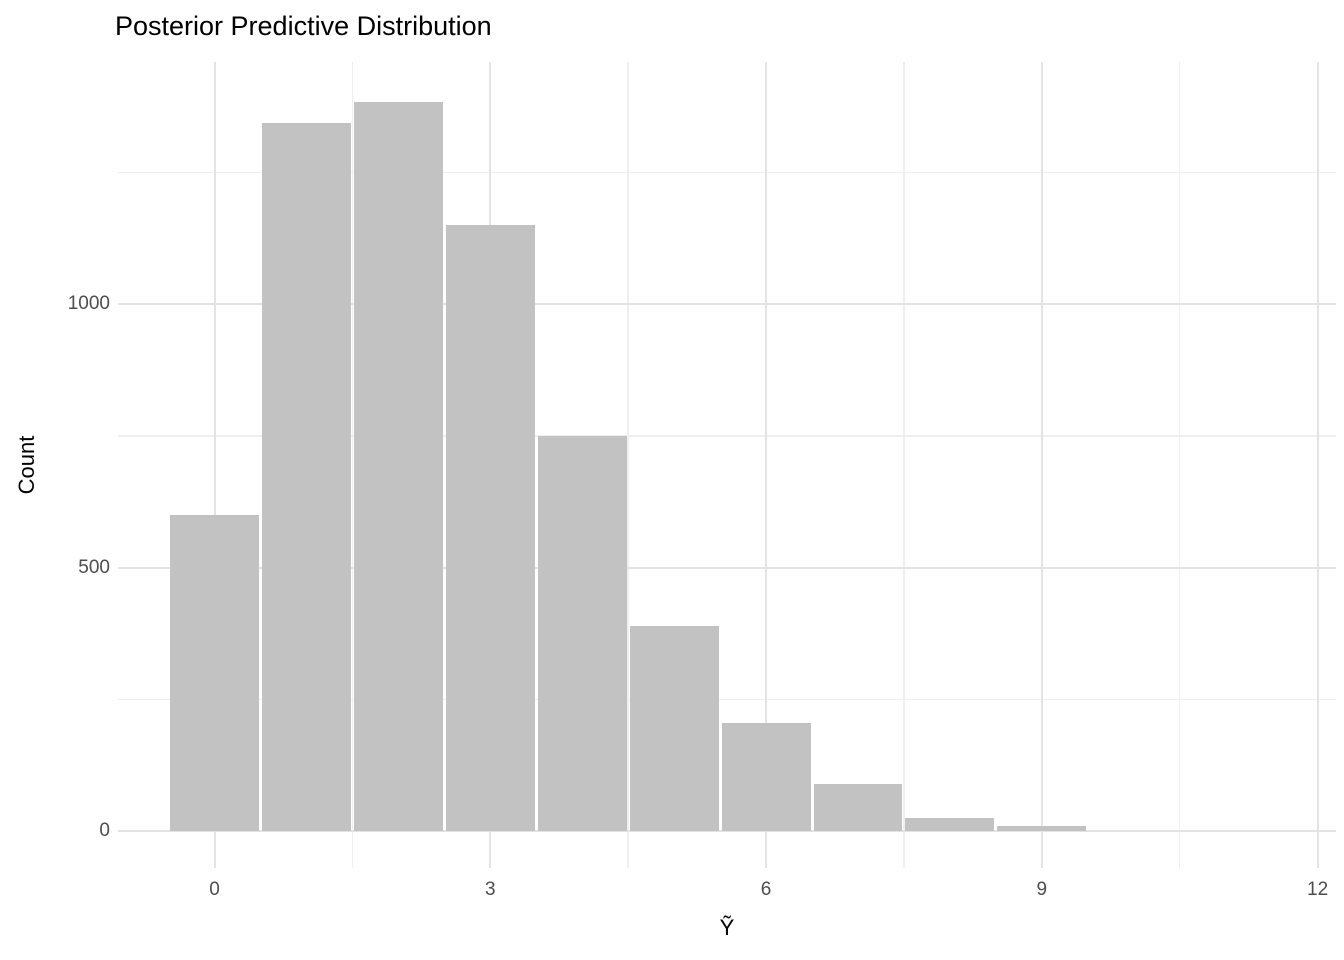 The image size is (1344, 960). What do you see at coordinates (104, 831) in the screenshot?
I see `y-tick-label: 0` at bounding box center [104, 831].